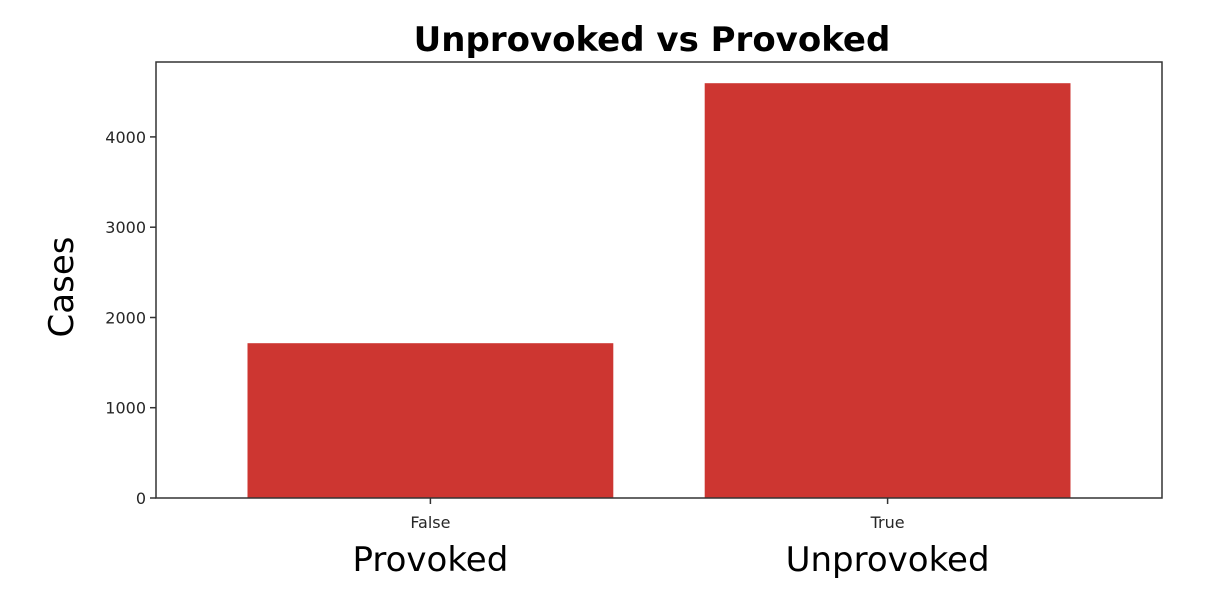 This screenshot has width=1214, height=600. I want to click on y-axis-ticks: 0 1000 2000 3000 4000, so click(130, 318).